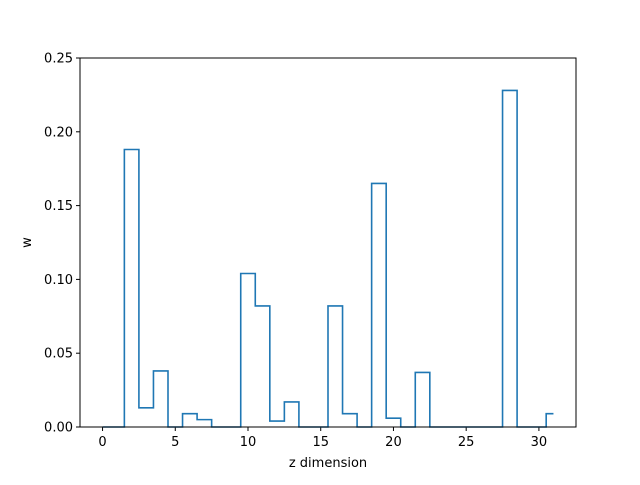  What do you see at coordinates (58, 59) in the screenshot?
I see `y-tick-label: 0.25` at bounding box center [58, 59].